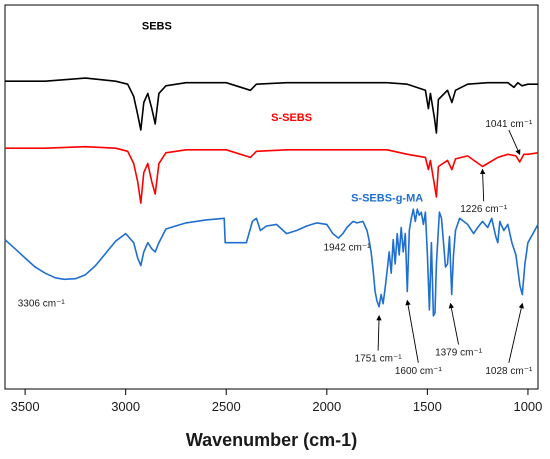  I want to click on annotation-label: 1041 cm⁻¹, so click(509, 124).